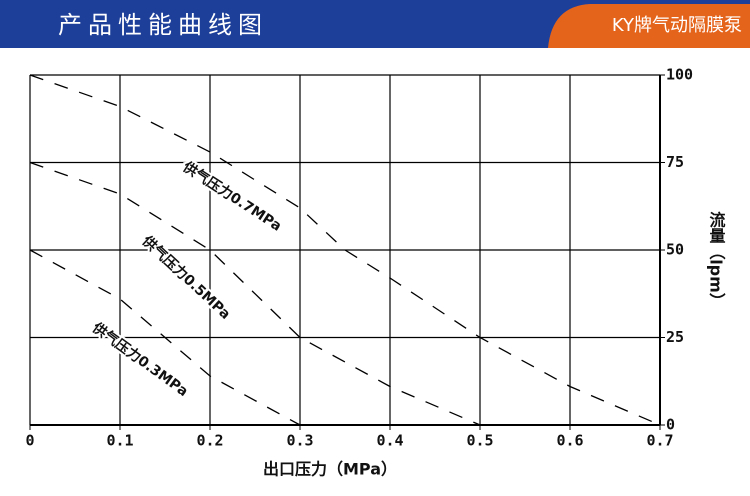  I want to click on page-title: 产品性能曲线图, so click(163, 25).